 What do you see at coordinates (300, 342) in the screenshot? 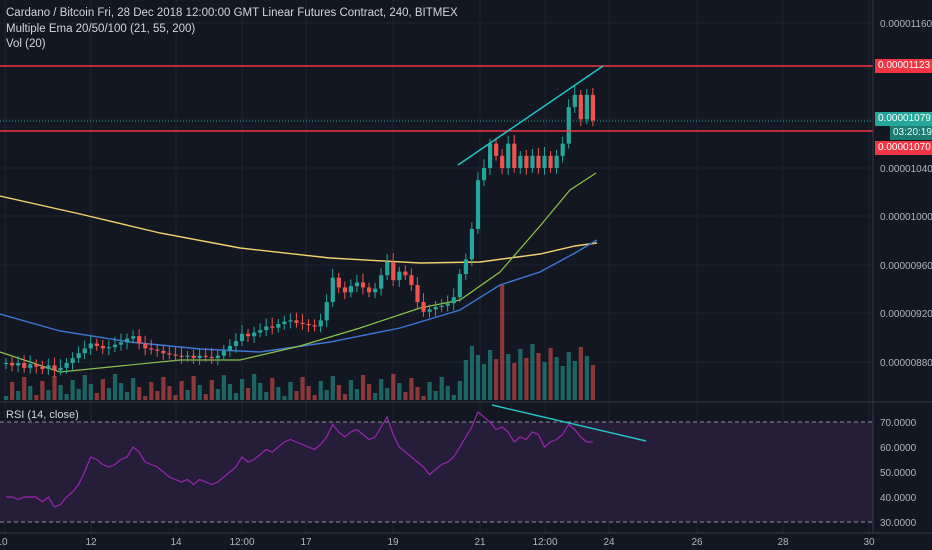
I see `volume-bars` at bounding box center [300, 342].